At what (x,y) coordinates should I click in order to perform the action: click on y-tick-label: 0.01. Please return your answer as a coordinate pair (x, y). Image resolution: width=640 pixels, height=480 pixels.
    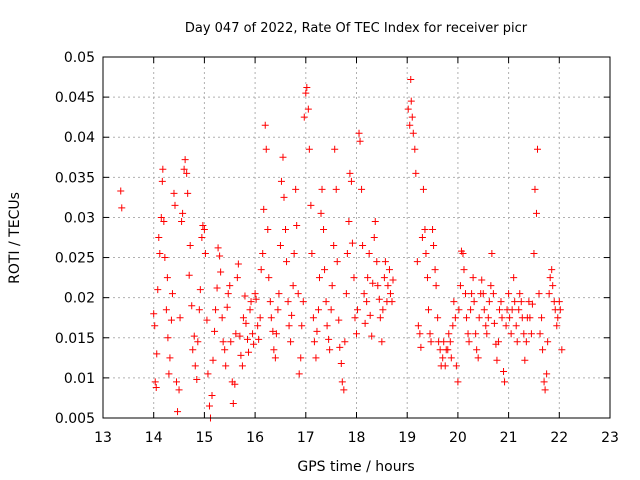
    Looking at the image, I should click on (79, 379).